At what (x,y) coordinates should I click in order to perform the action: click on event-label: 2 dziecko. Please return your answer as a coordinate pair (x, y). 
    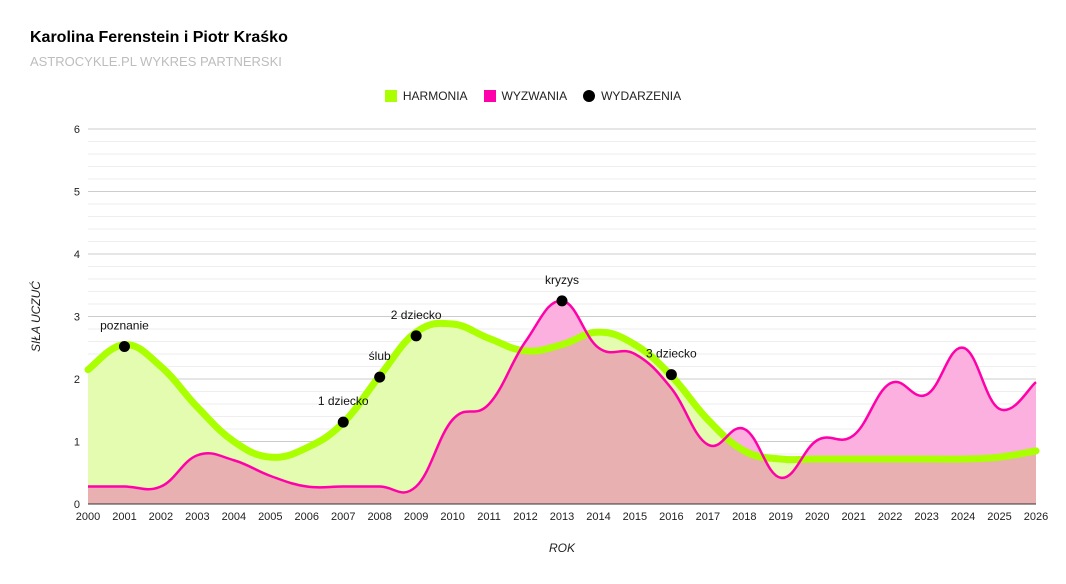
    Looking at the image, I should click on (416, 315).